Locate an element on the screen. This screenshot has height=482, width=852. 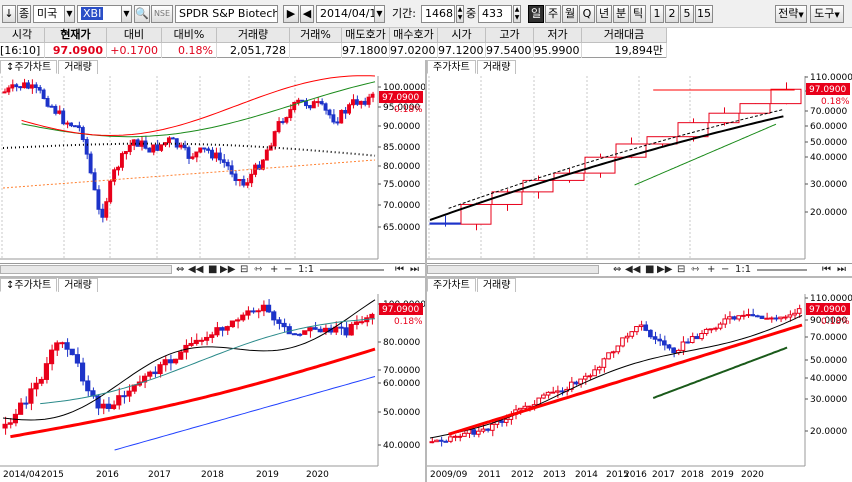
arrow-down-button: ↓ is located at coordinates (9, 14).